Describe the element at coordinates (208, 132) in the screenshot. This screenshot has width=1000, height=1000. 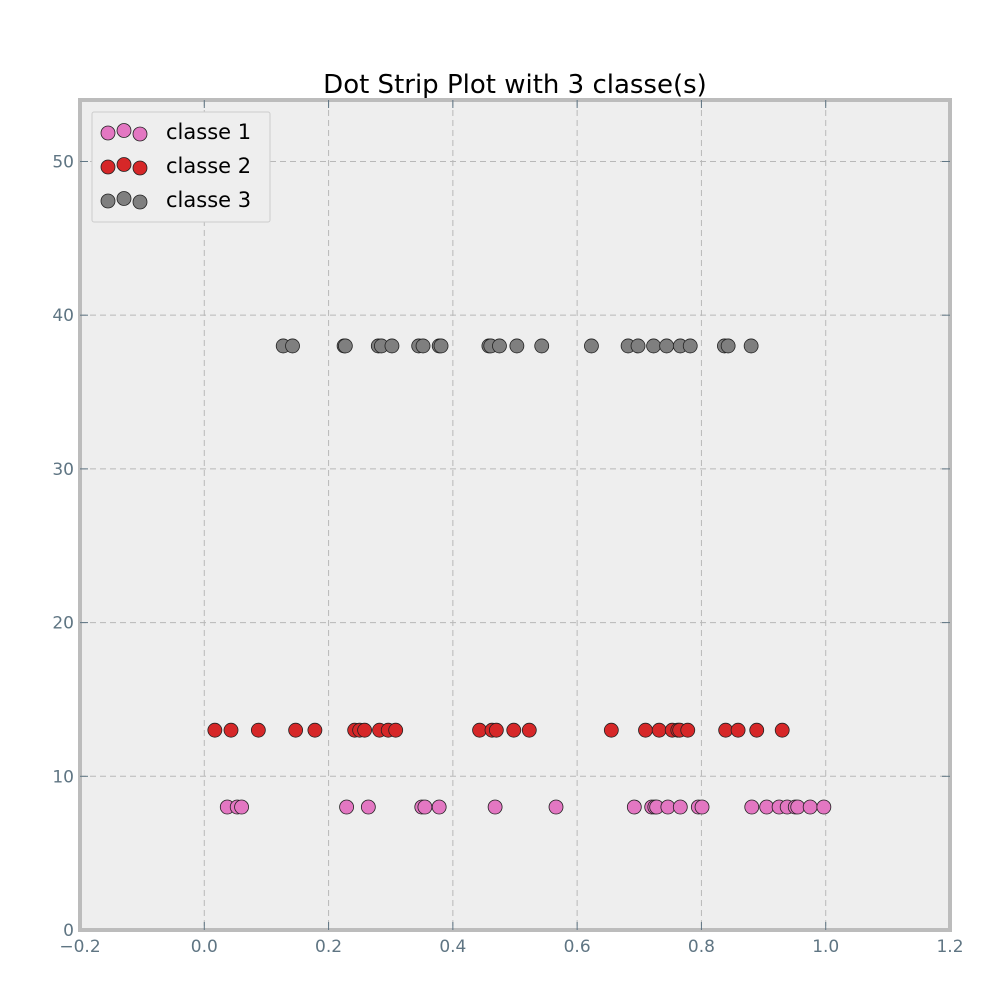
I see `legend-label: classe 1` at that location.